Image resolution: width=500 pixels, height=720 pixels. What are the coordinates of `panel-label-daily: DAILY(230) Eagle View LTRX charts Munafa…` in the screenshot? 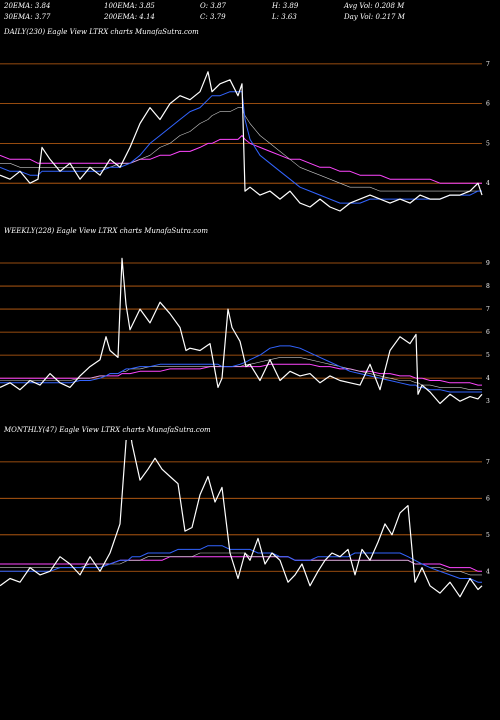 It's located at (101, 32).